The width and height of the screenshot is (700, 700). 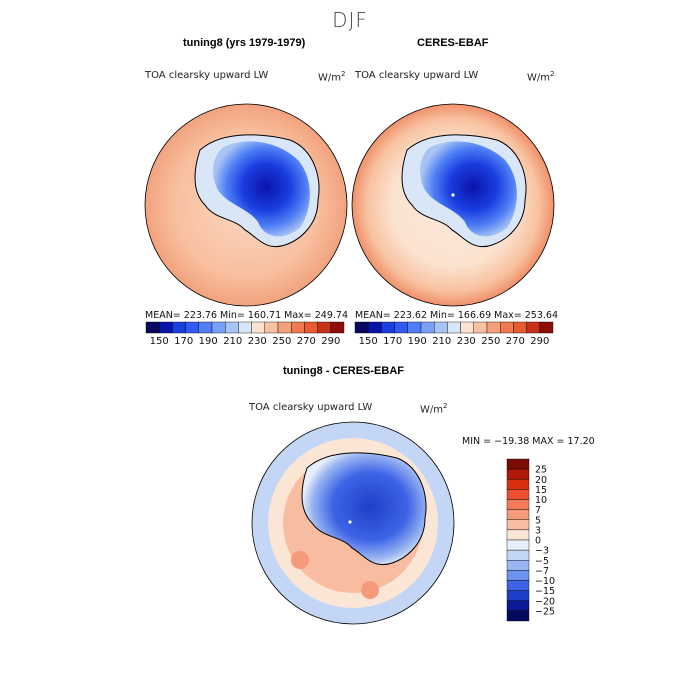 I want to click on obs-units-label: W/m2, so click(x=541, y=77).